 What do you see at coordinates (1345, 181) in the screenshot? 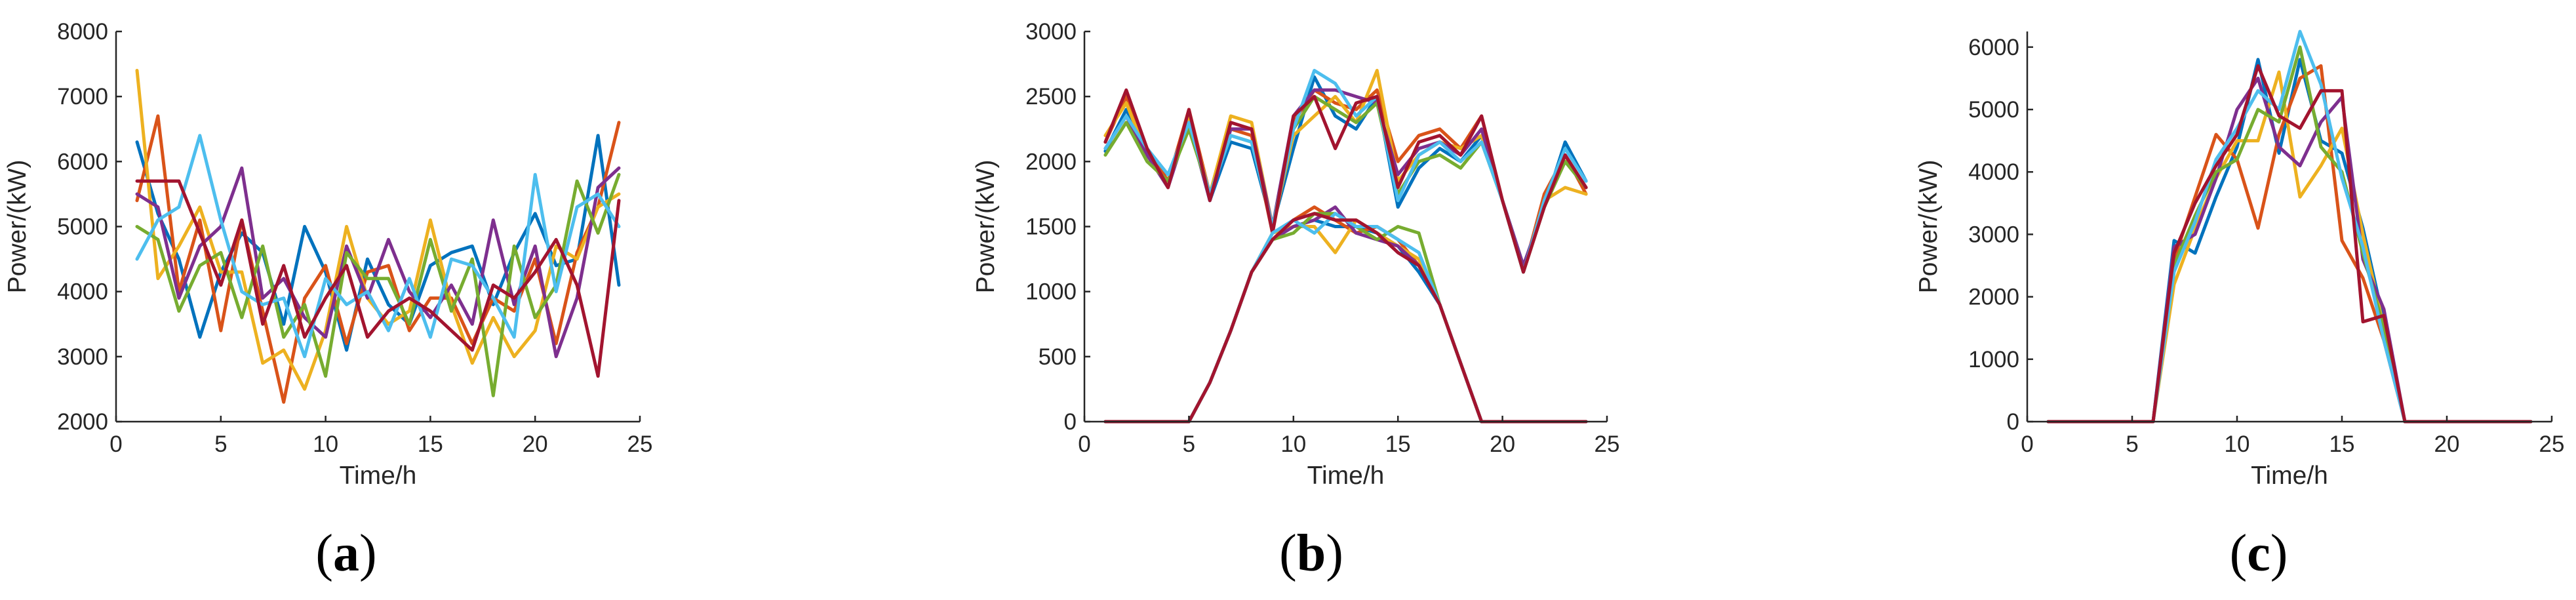
I see `series-line-load7` at bounding box center [1345, 181].